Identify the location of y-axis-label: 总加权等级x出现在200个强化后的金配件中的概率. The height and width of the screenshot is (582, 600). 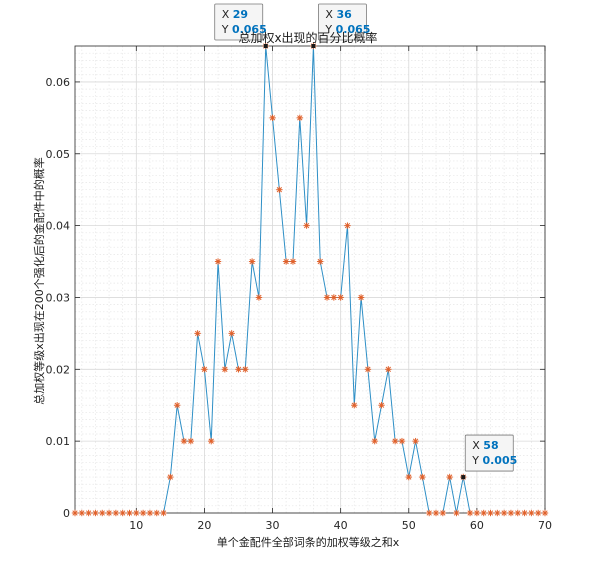
(39, 281).